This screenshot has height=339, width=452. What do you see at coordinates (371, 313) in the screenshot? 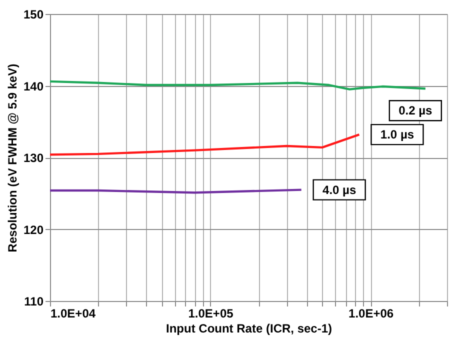
I see `x-tick-label: 1.0E+06` at bounding box center [371, 313].